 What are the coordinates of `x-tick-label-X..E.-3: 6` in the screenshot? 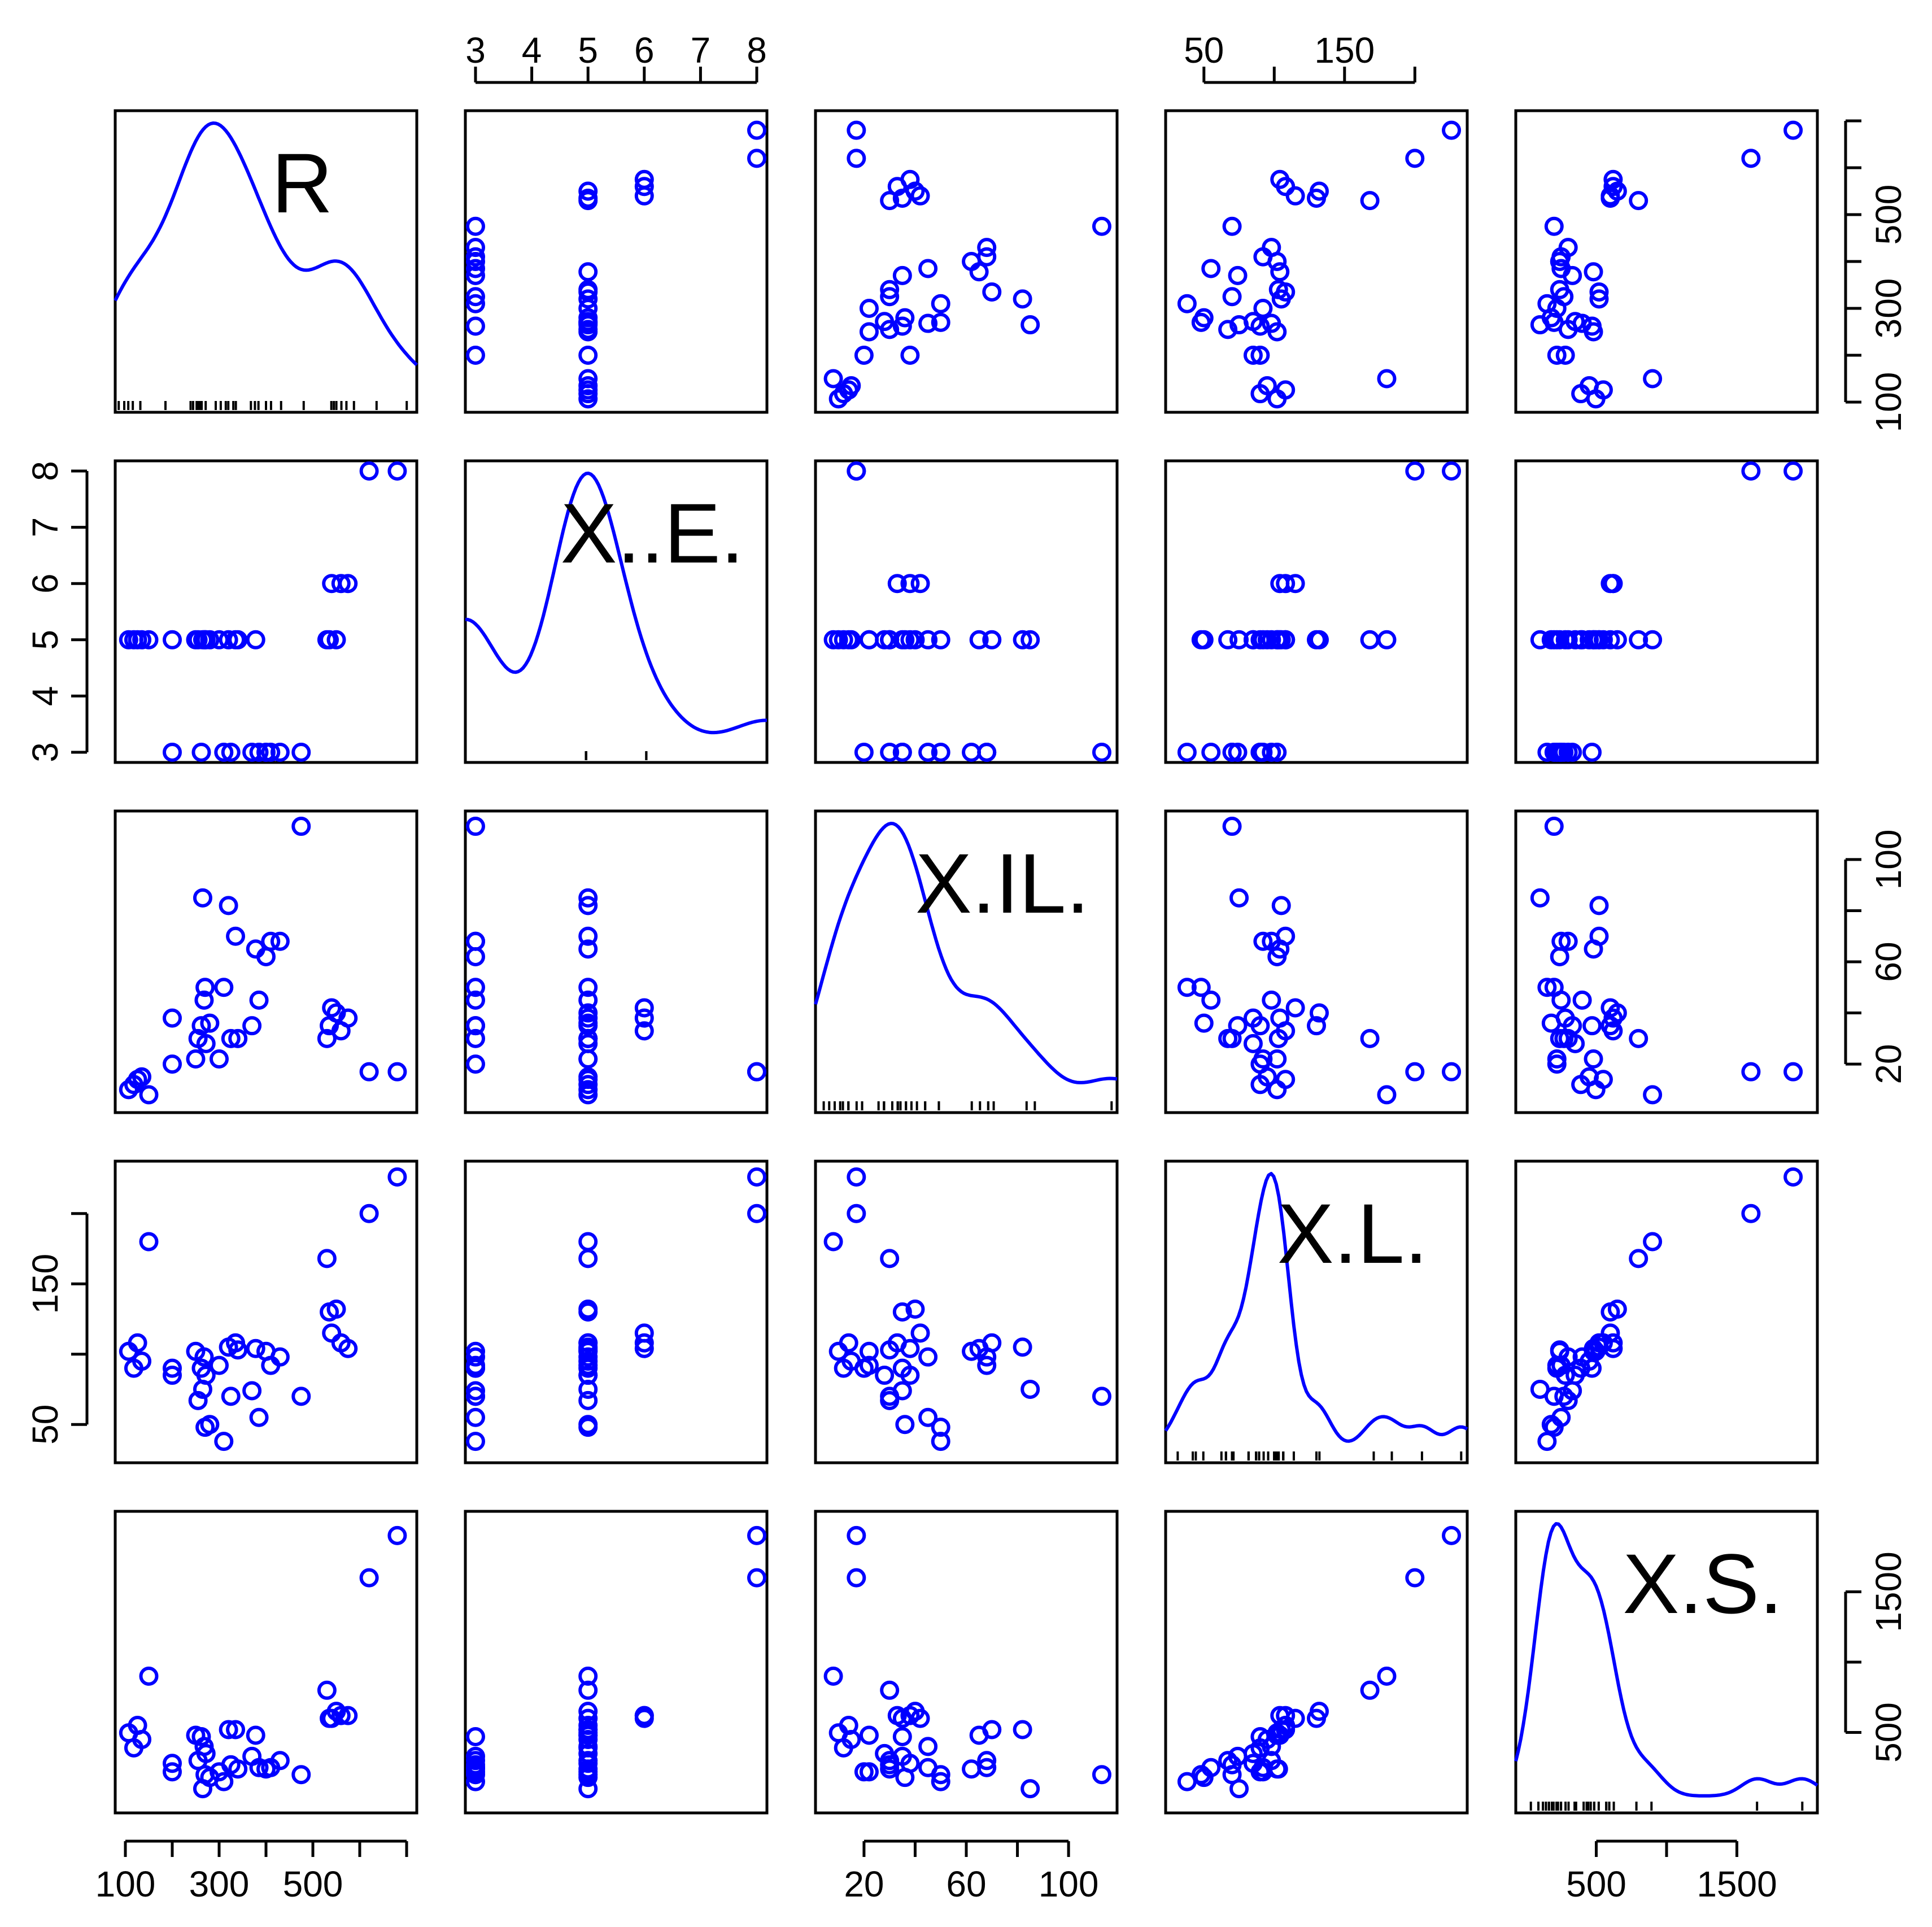 It's located at (644, 51).